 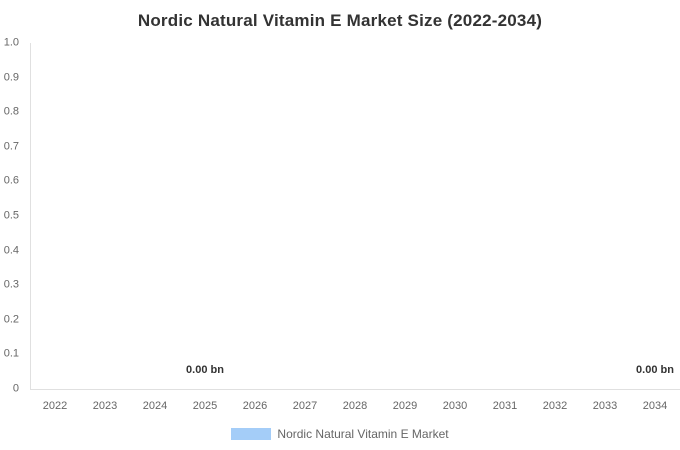 What do you see at coordinates (363, 434) in the screenshot?
I see `legend-label: Nordic Natural Vitamin E Market` at bounding box center [363, 434].